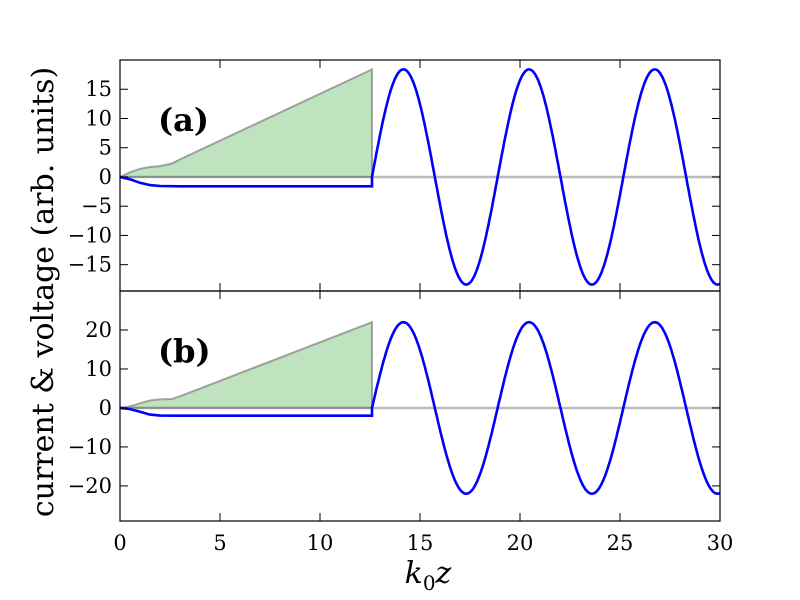  Describe the element at coordinates (620, 543) in the screenshot. I see `x-tick-label: 25` at that location.